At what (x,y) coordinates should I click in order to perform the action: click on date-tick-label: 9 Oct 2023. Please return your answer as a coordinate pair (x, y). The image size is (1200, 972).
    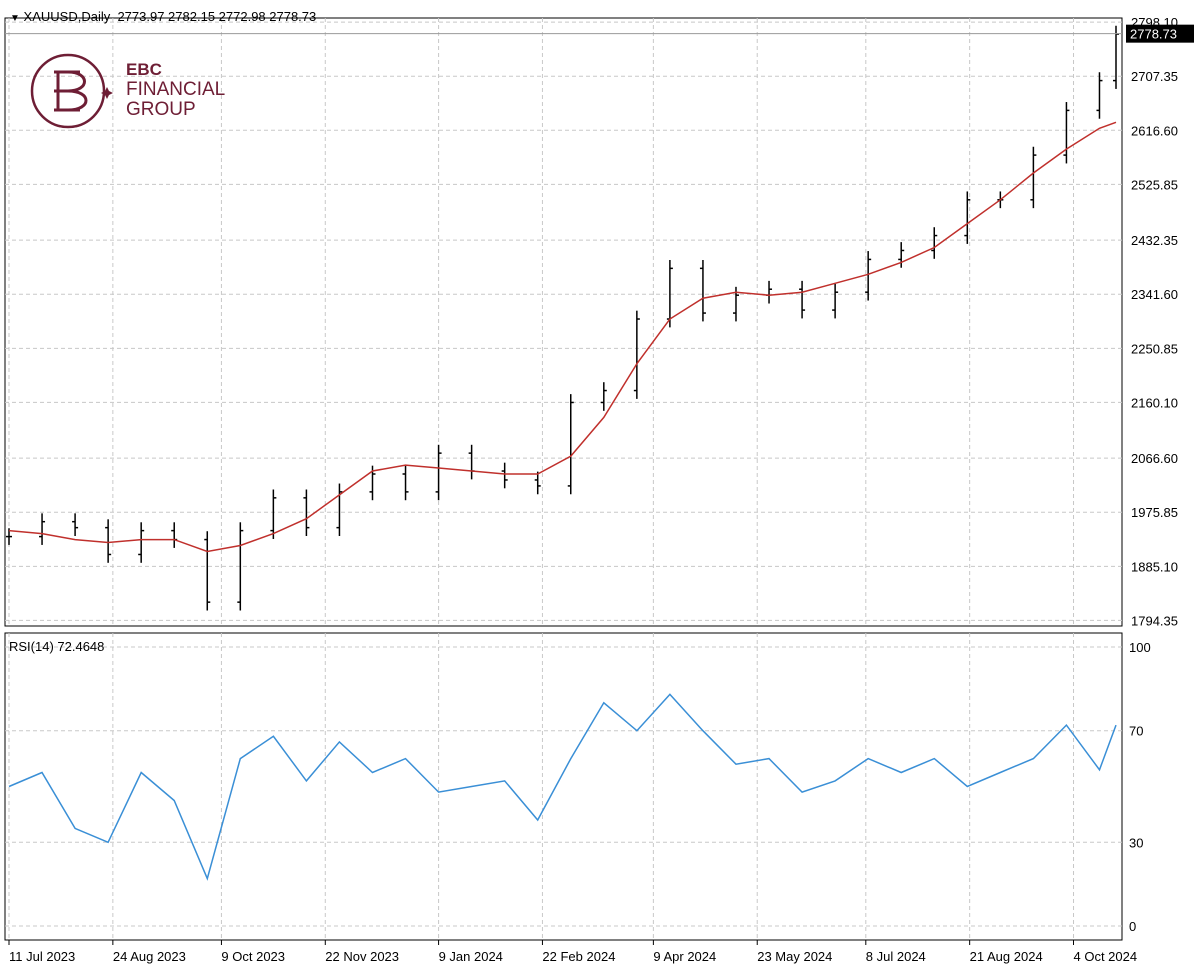
    Looking at the image, I should click on (253, 956).